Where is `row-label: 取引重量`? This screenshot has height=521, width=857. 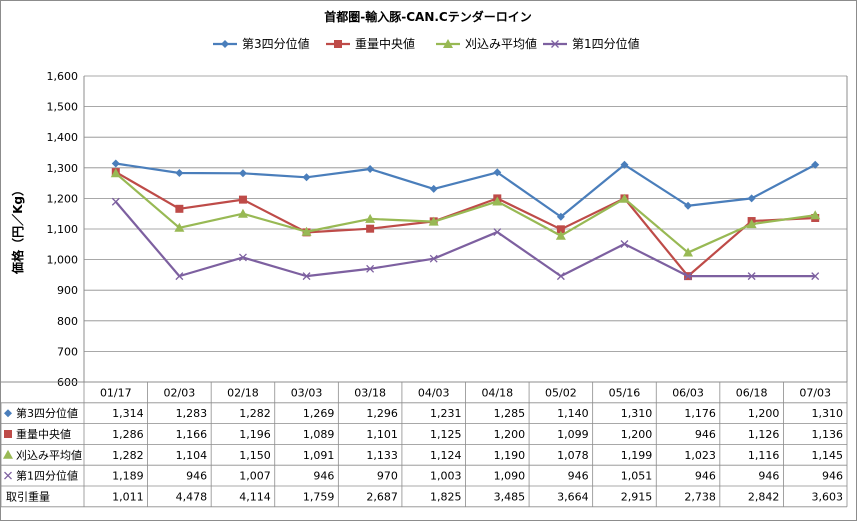
row-label: 取引重量 is located at coordinates (28, 496).